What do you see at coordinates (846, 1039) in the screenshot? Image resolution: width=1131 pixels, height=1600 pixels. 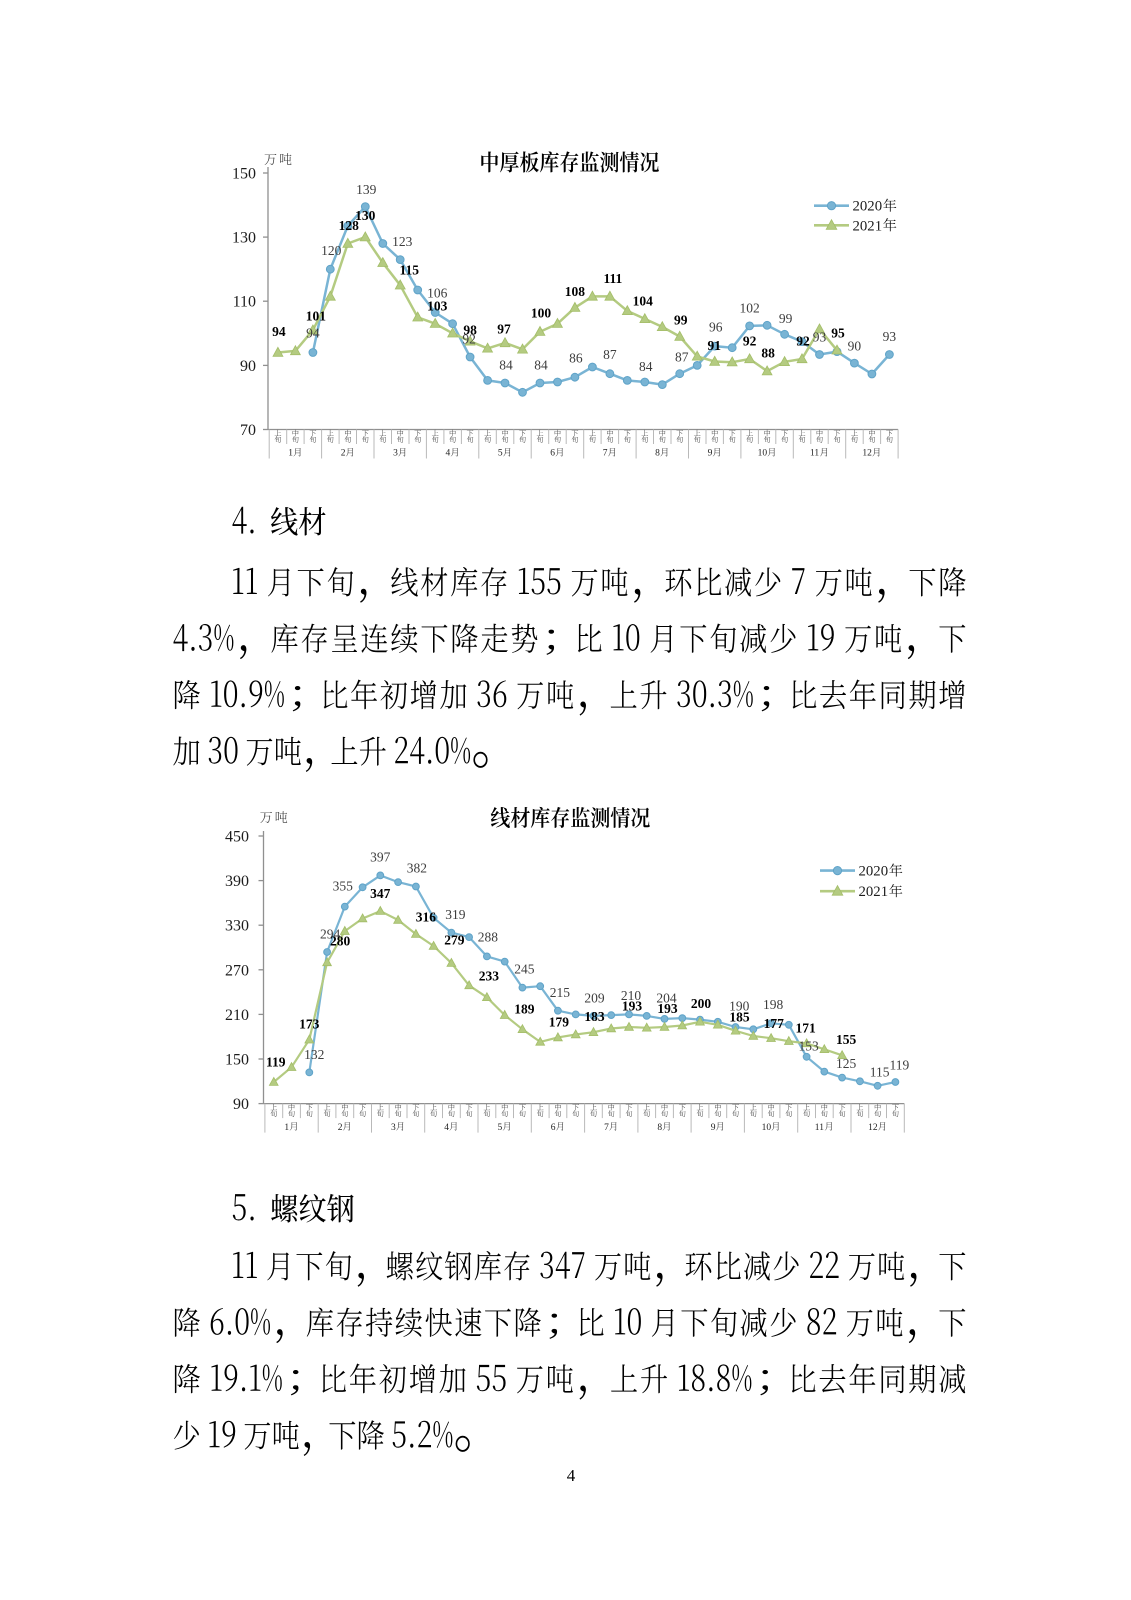 I see `svg-text: 155` at bounding box center [846, 1039].